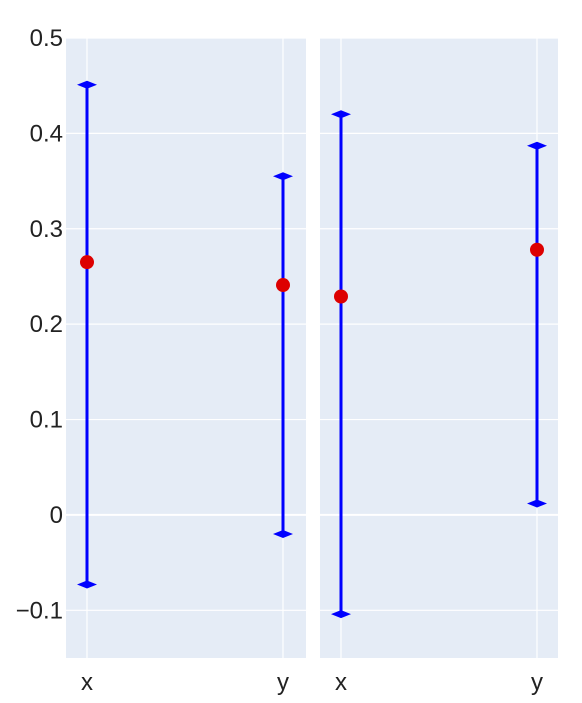  Describe the element at coordinates (87, 262) in the screenshot. I see `data-point-left-x` at that location.